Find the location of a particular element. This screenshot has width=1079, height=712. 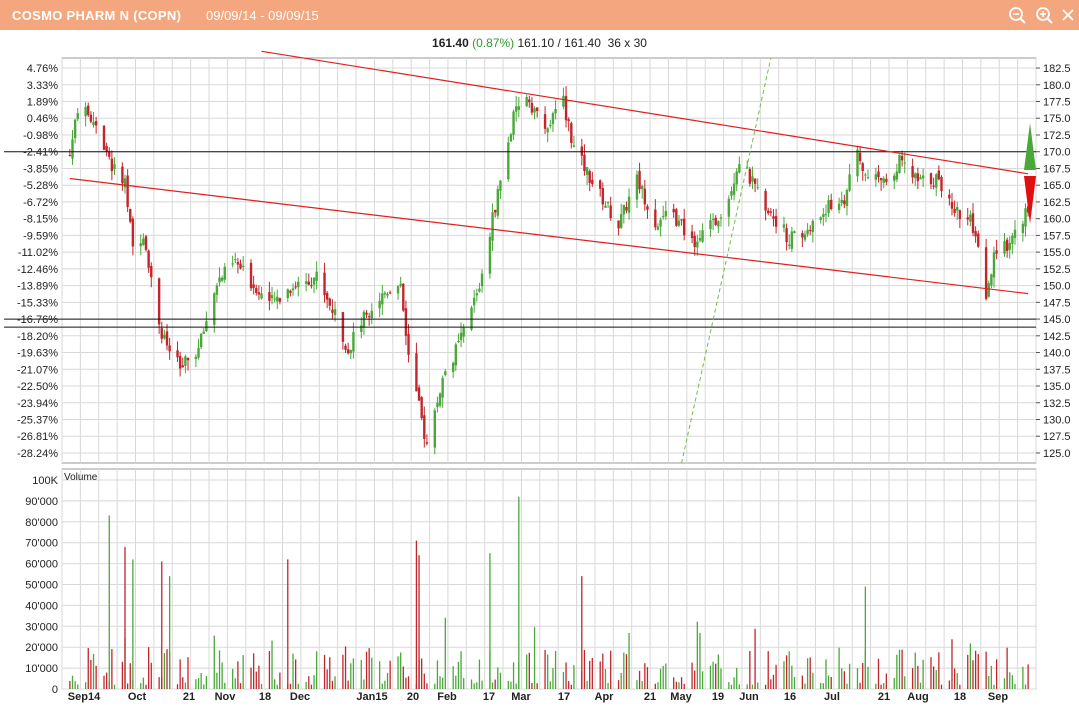

trendline is located at coordinates (549, 236).